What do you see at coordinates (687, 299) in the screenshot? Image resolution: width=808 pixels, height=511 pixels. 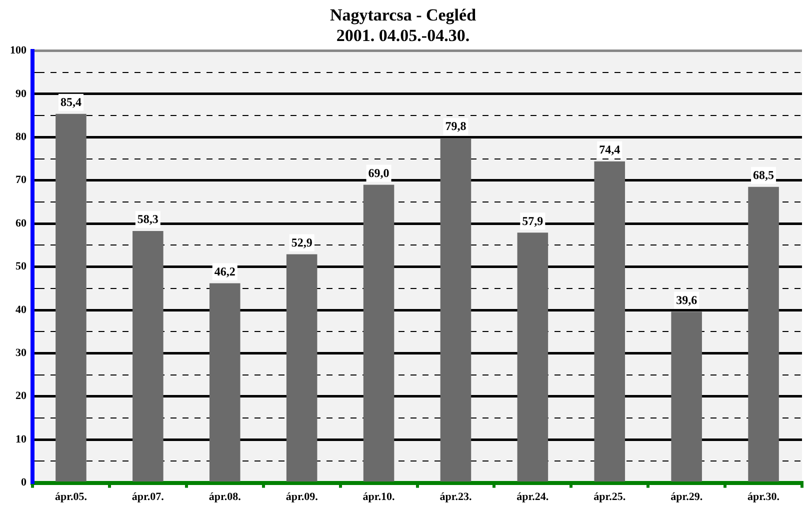 I see `data-label: 39,6` at bounding box center [687, 299].